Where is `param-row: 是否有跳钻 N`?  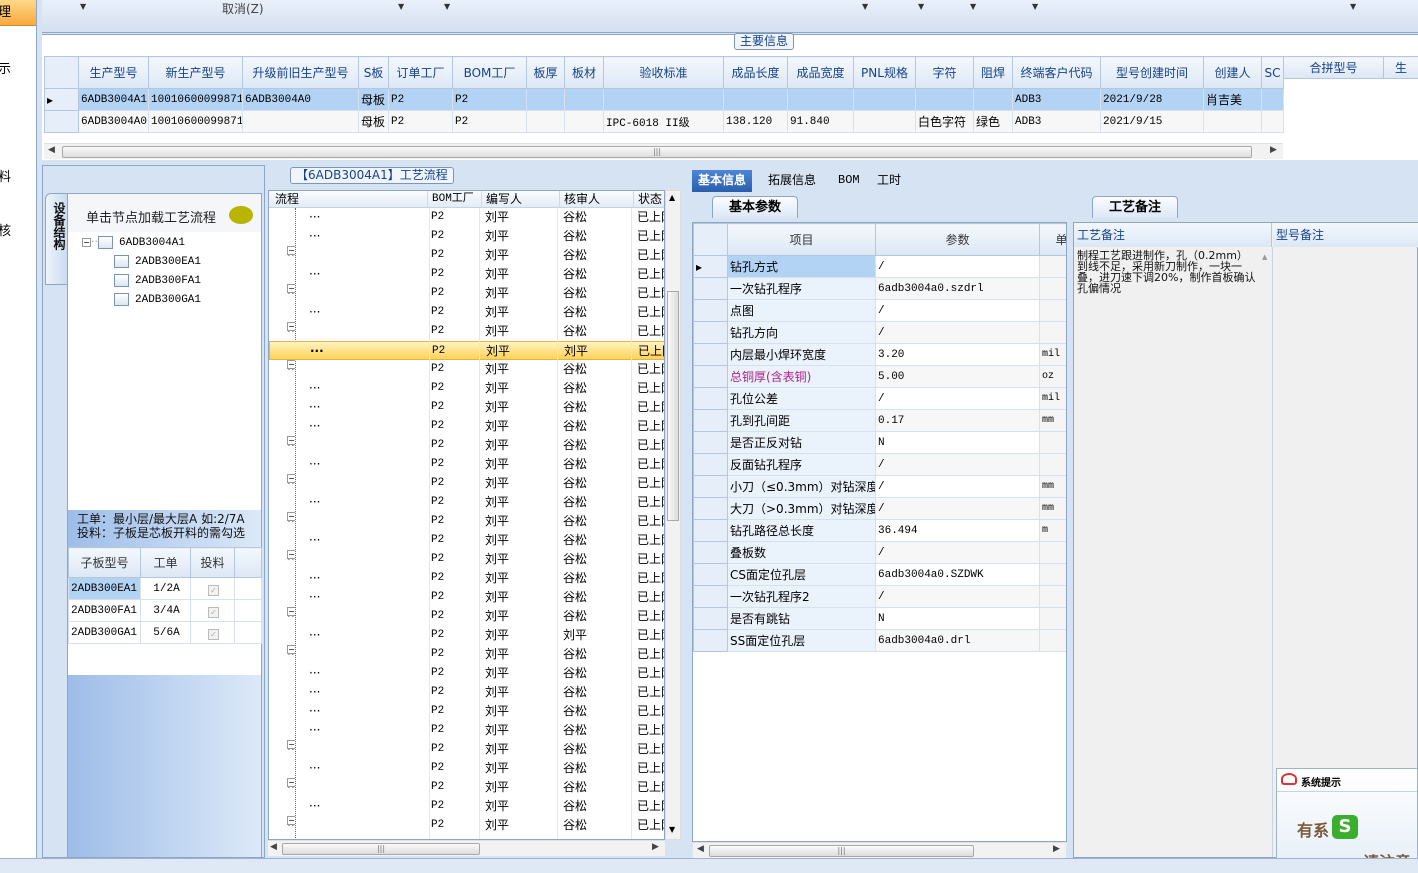 param-row: 是否有跳钻 N is located at coordinates (879, 618).